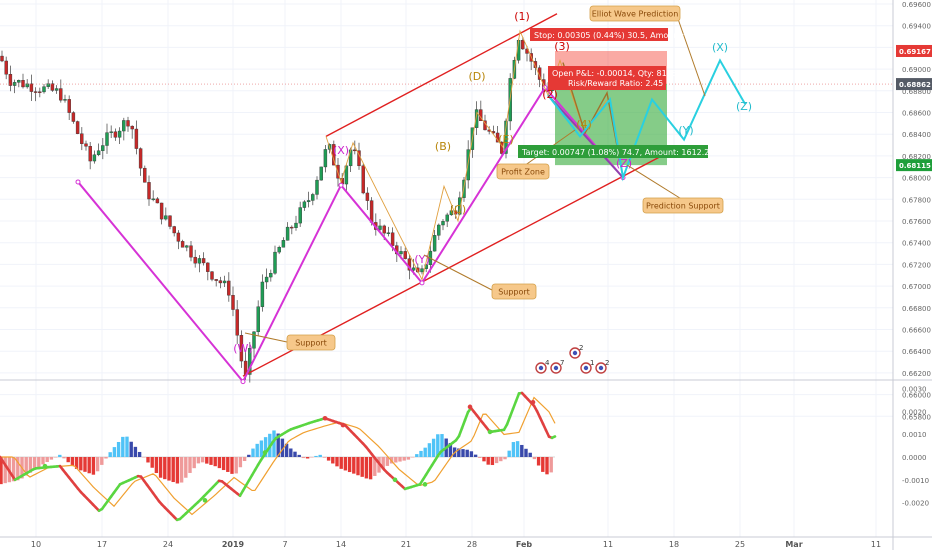 This screenshot has width=932, height=554. What do you see at coordinates (720, 47) in the screenshot?
I see `wave-label: (X)` at bounding box center [720, 47].